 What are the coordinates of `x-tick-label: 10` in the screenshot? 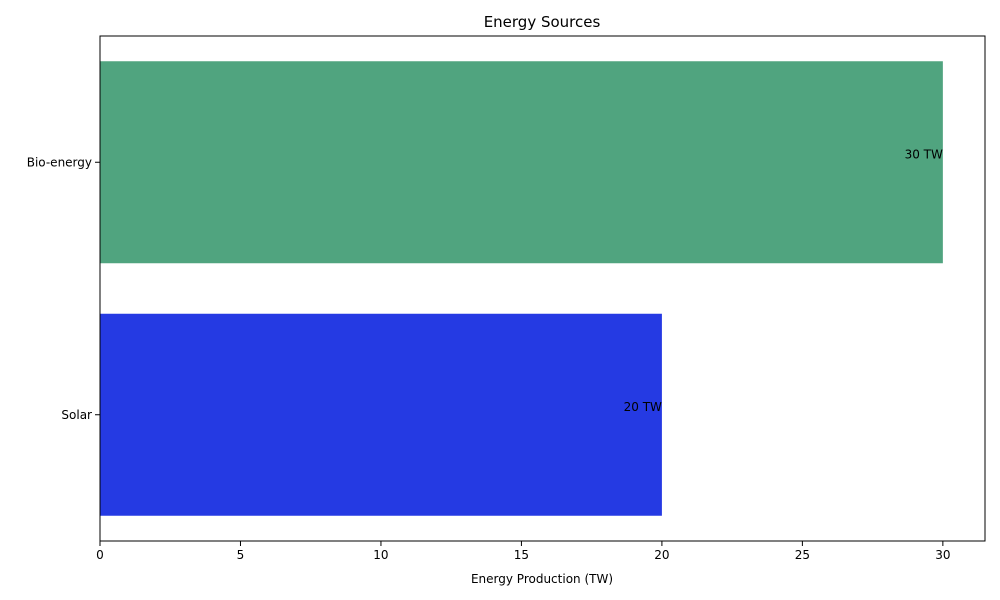 It's located at (380, 555).